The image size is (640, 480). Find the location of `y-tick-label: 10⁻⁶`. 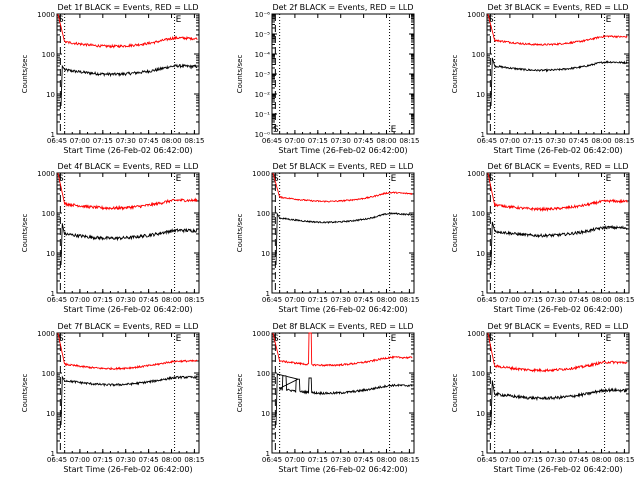

y-tick-label: 10⁻⁶ is located at coordinates (263, 15).